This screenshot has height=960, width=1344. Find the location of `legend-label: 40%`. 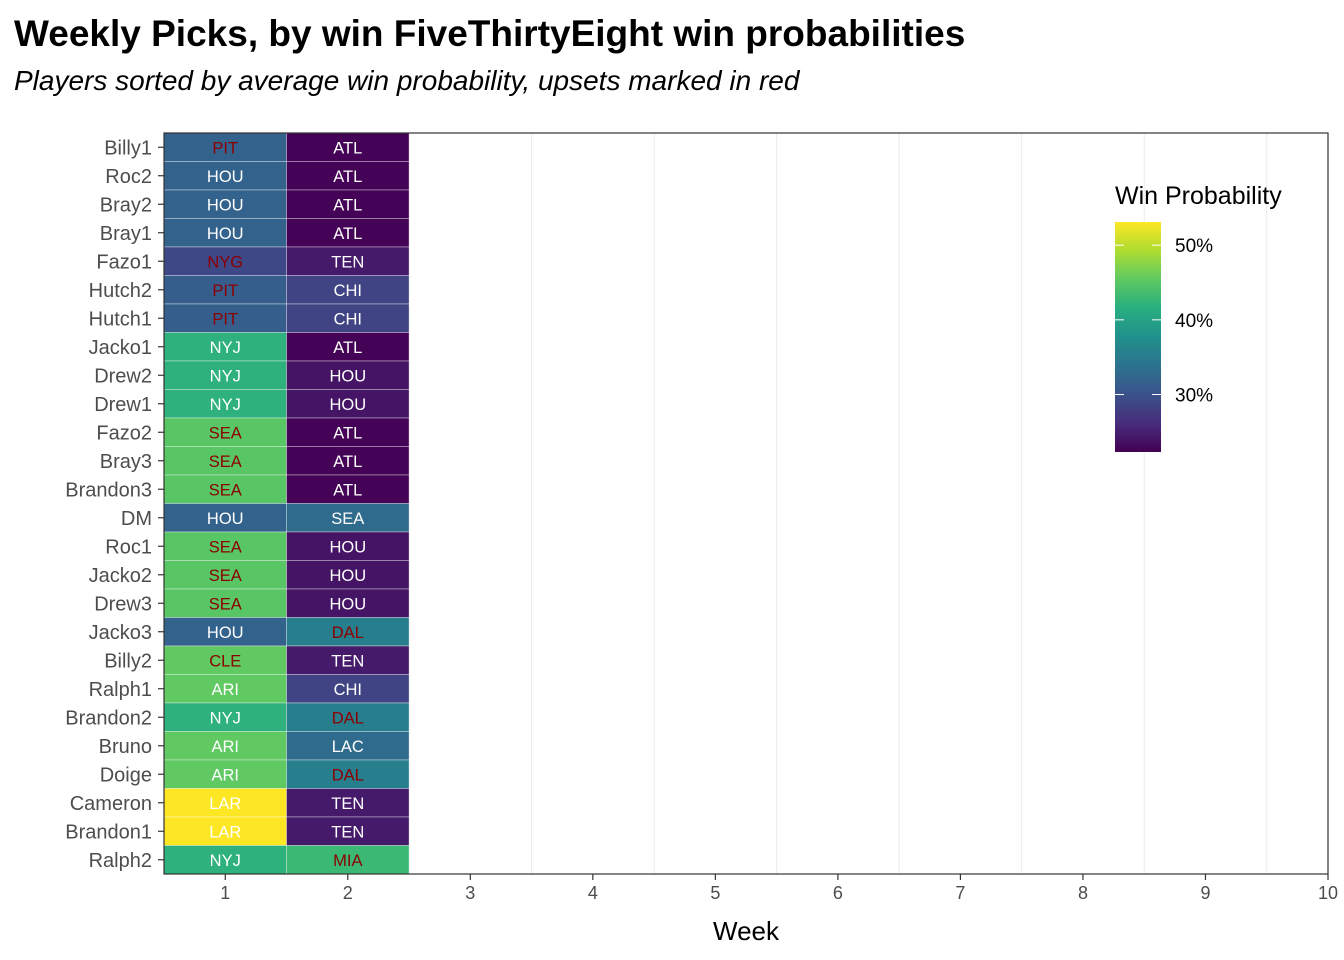

legend-label: 40% is located at coordinates (1194, 321).